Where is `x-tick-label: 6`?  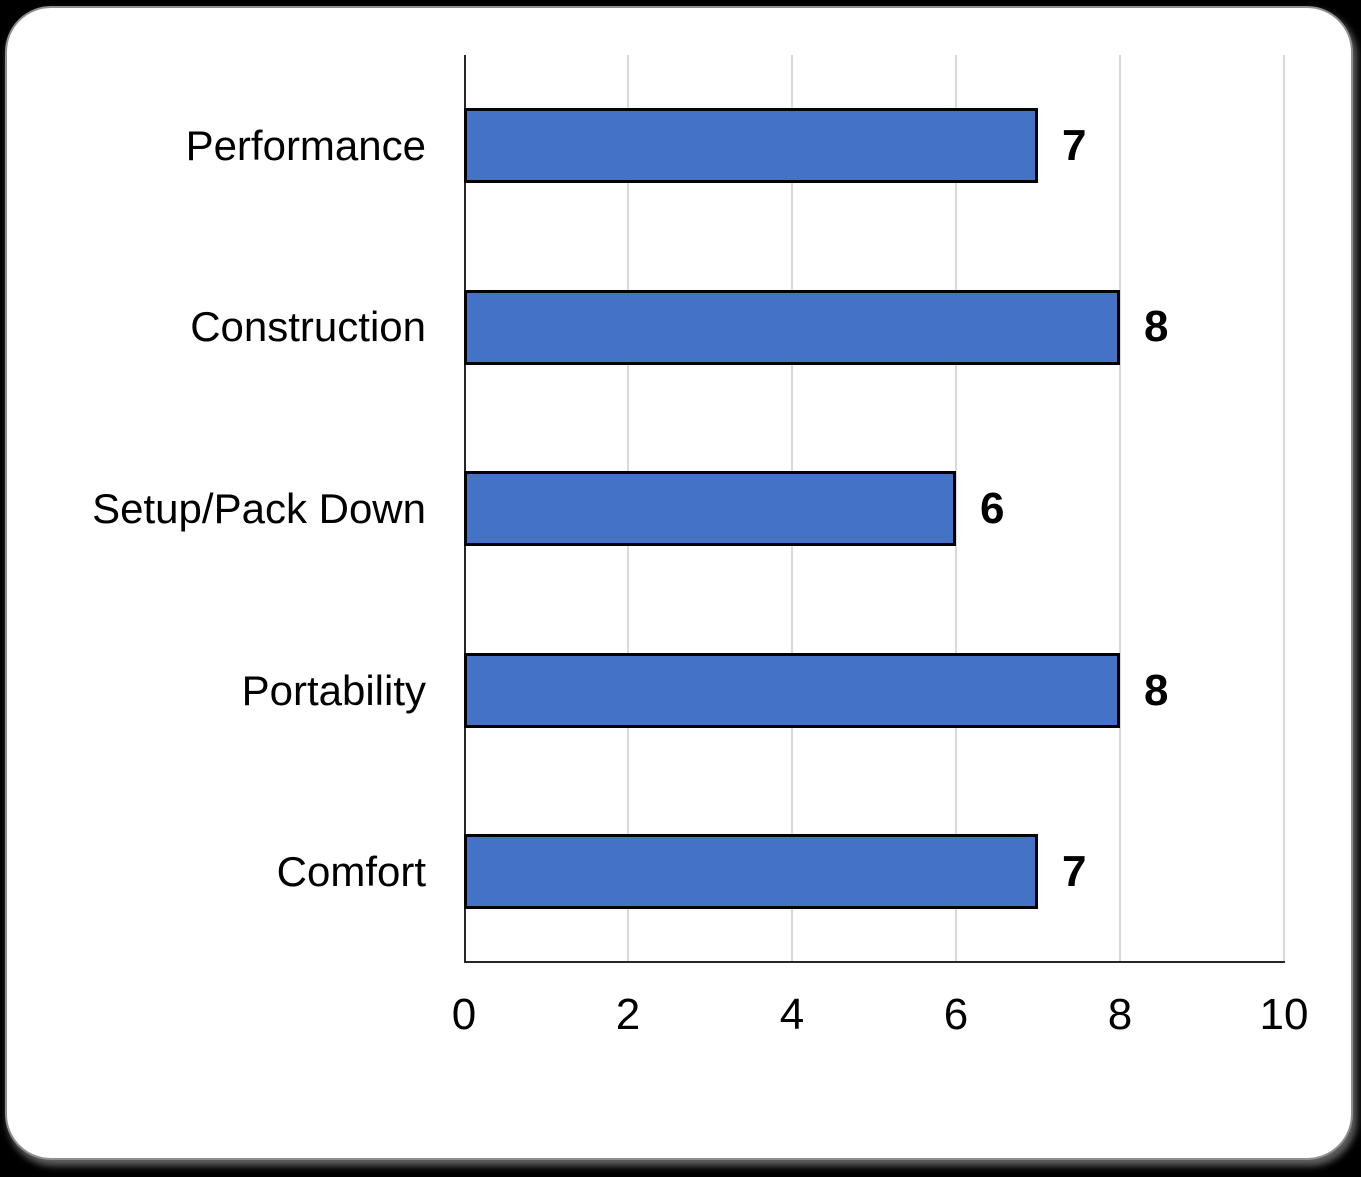 x-tick-label: 6 is located at coordinates (956, 1014).